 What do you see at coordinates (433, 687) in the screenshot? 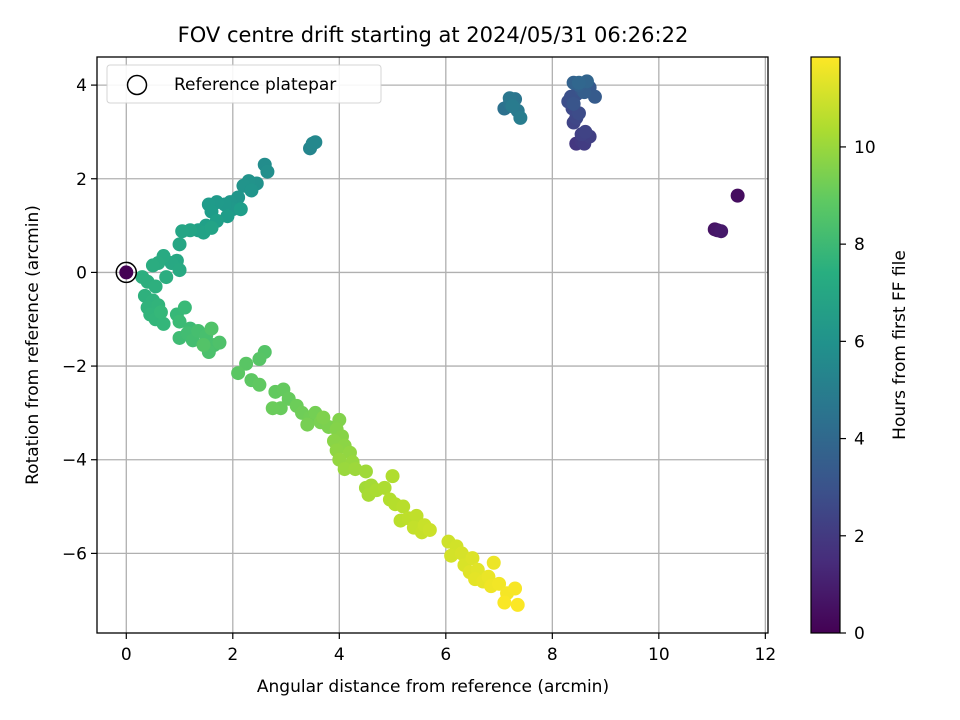
I see `x-axis-label: Angular distance from reference (arcmin)` at bounding box center [433, 687].